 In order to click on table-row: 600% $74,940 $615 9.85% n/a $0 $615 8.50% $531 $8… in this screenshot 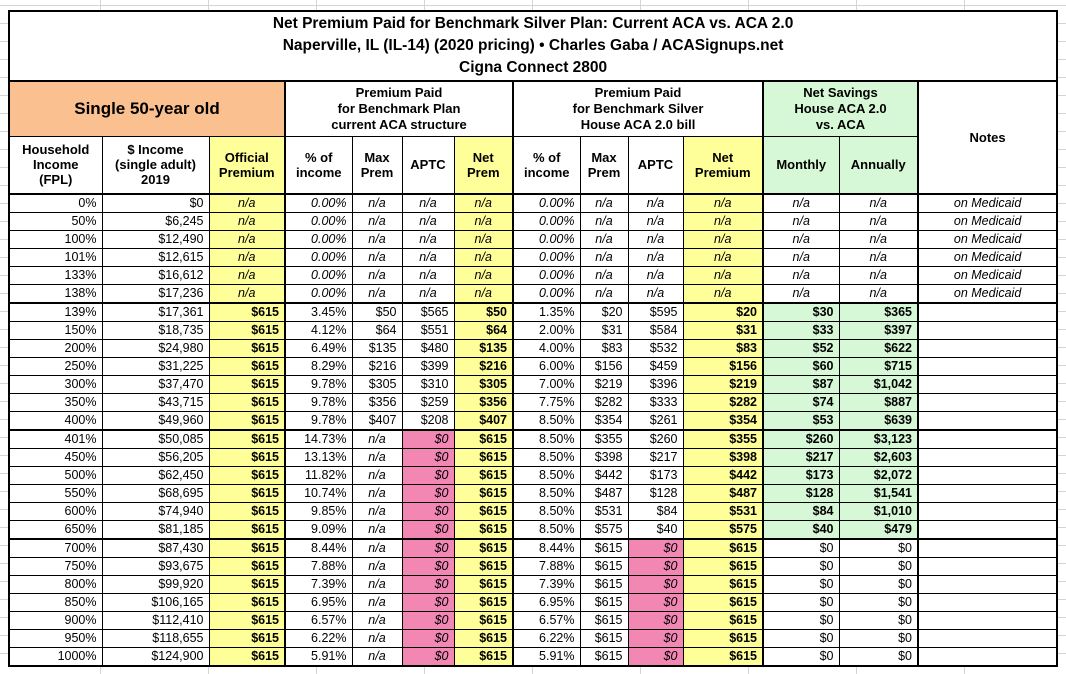, I will do `click(533, 511)`.